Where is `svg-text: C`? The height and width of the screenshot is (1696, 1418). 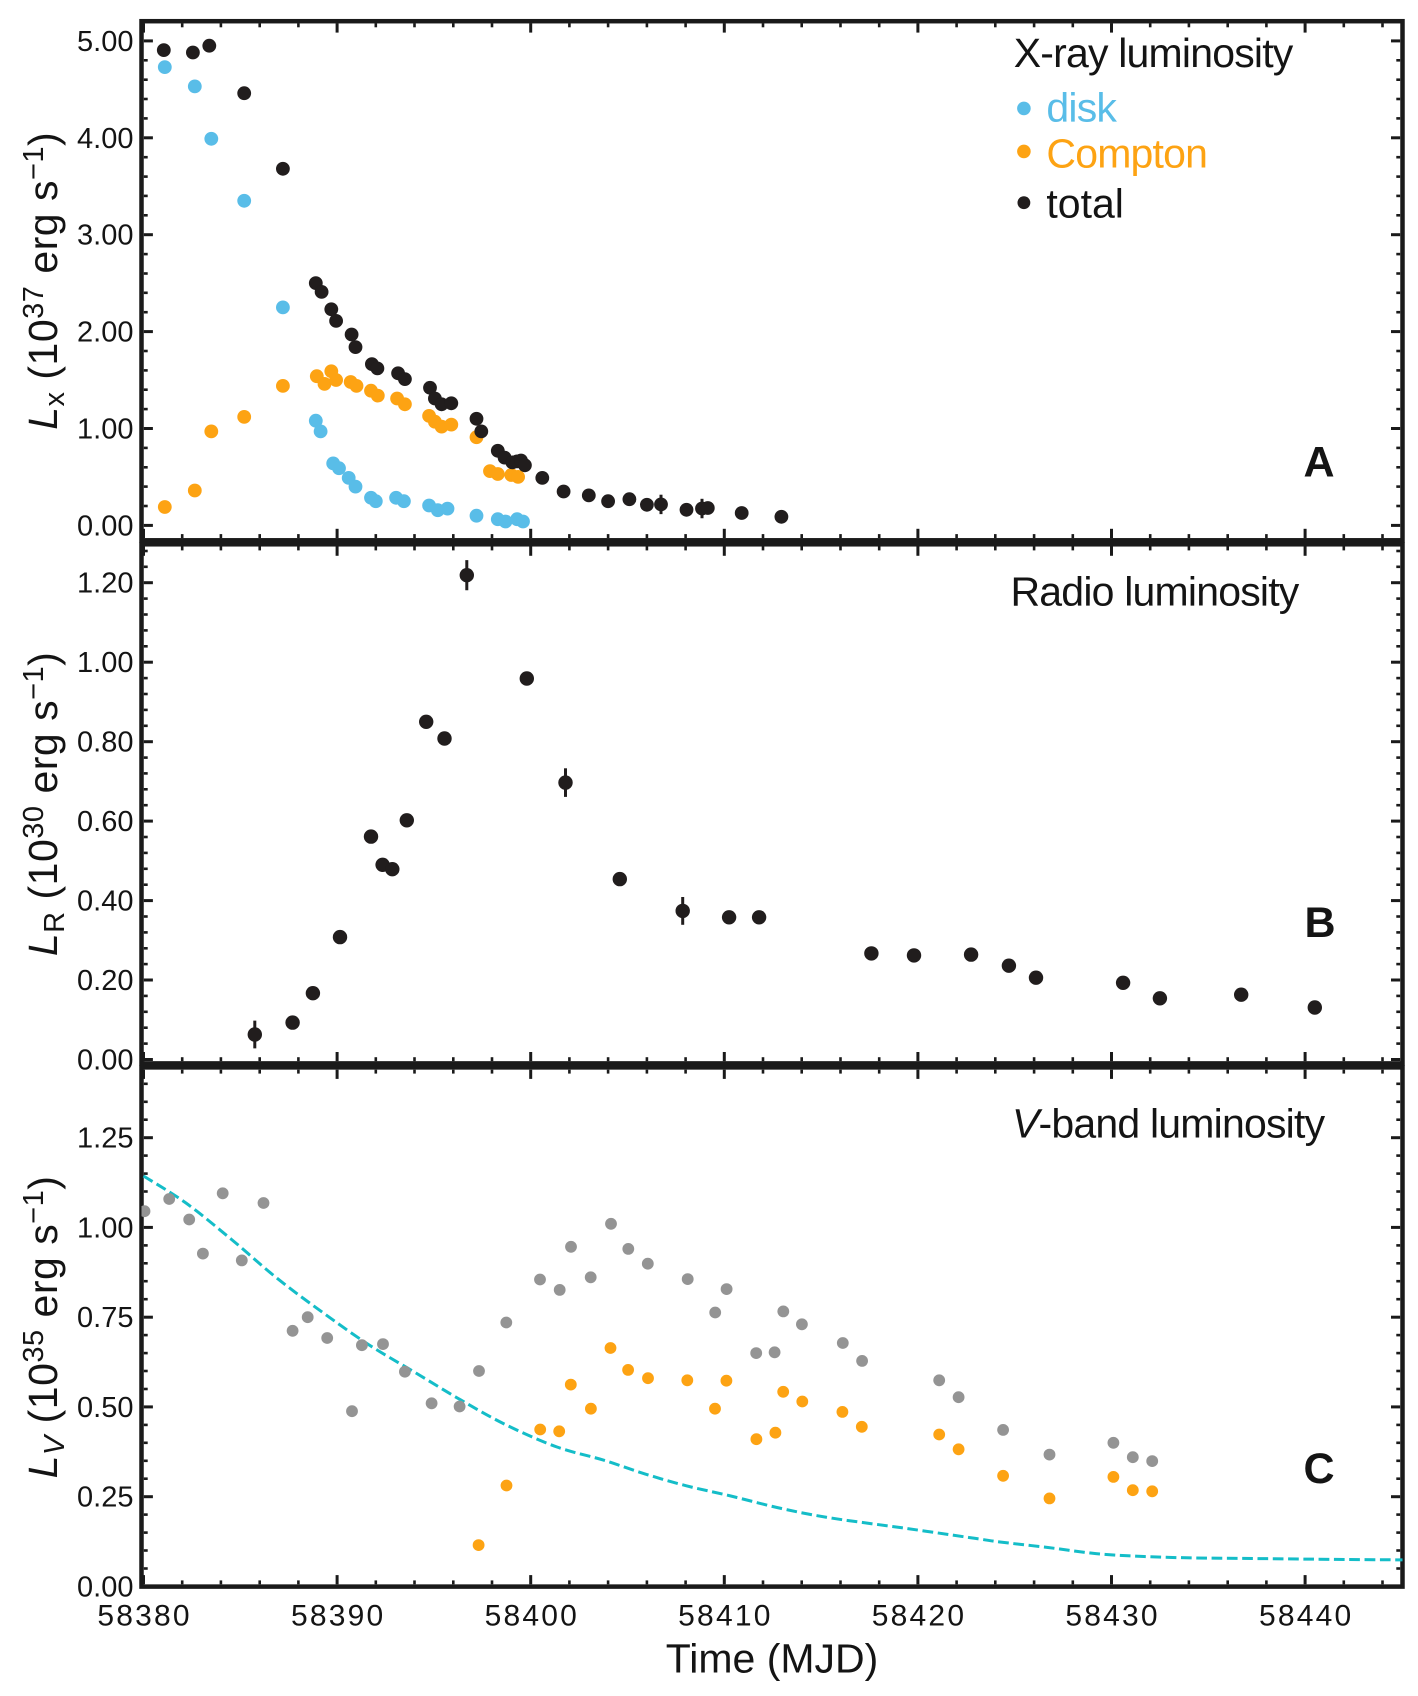 svg-text: C is located at coordinates (1318, 1469).